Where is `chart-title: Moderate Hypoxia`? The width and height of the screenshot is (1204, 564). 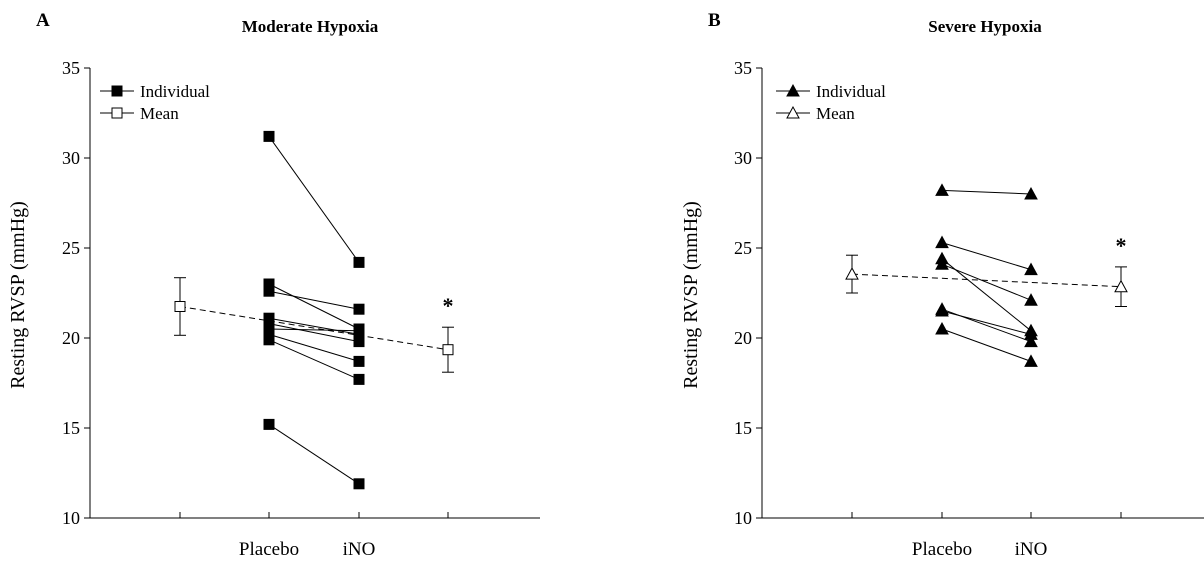
chart-title: Moderate Hypoxia is located at coordinates (310, 26).